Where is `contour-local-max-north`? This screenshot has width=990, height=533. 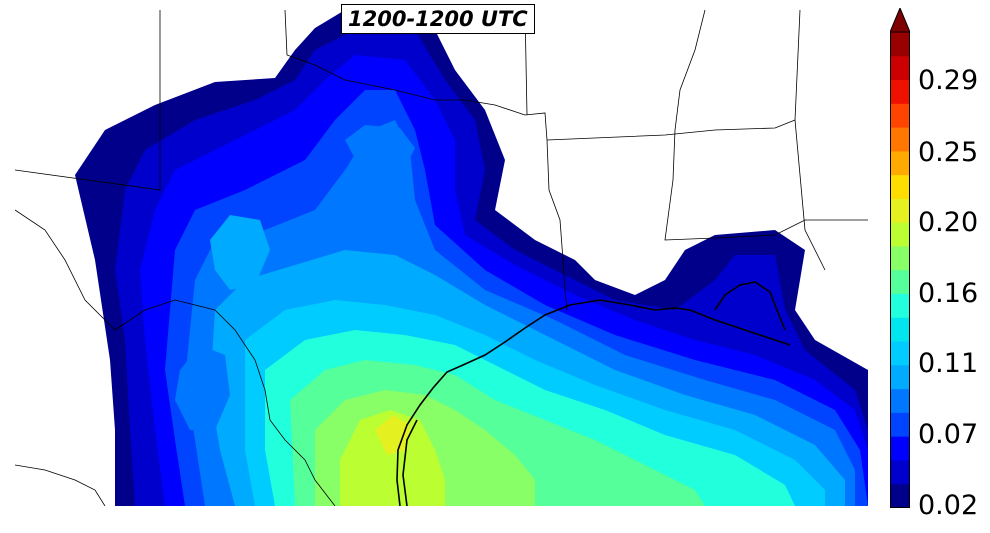
contour-local-max-north is located at coordinates (380, 146).